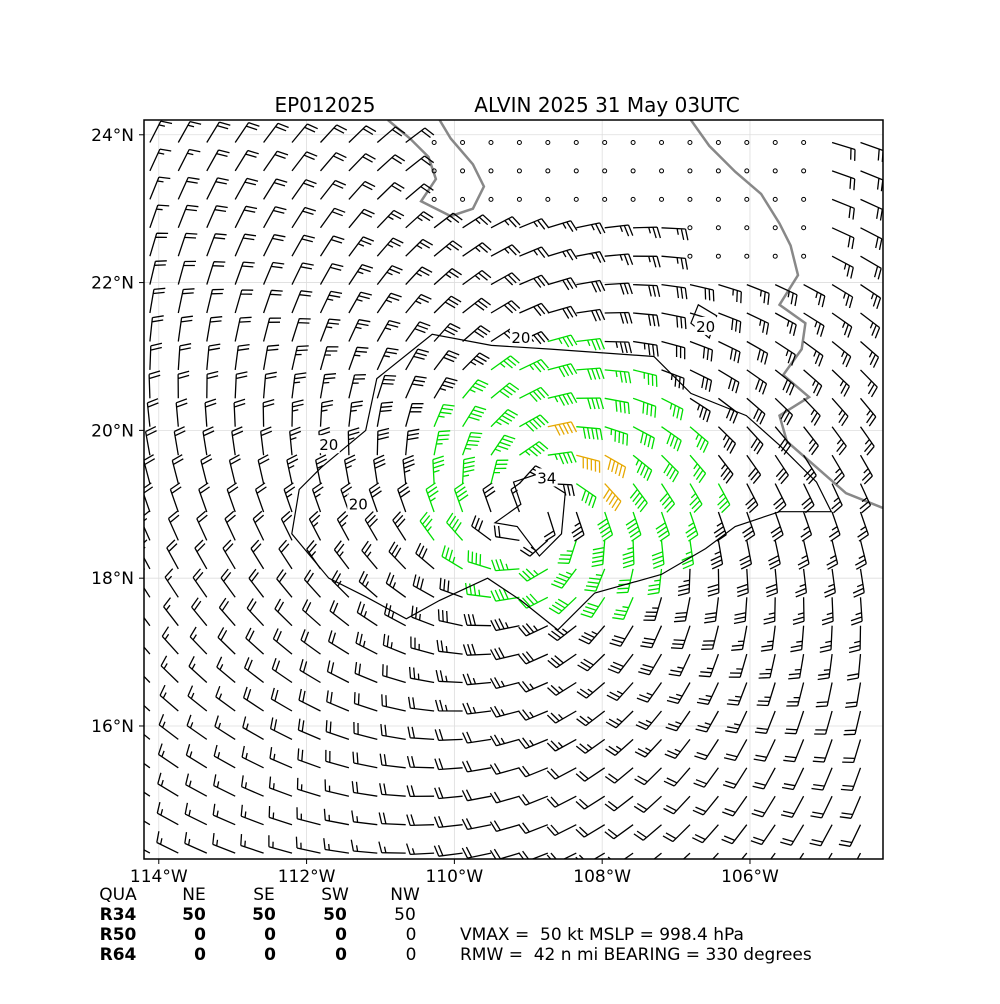  I want to click on contour-labels: 20 20 20 20 34, so click(517, 414).